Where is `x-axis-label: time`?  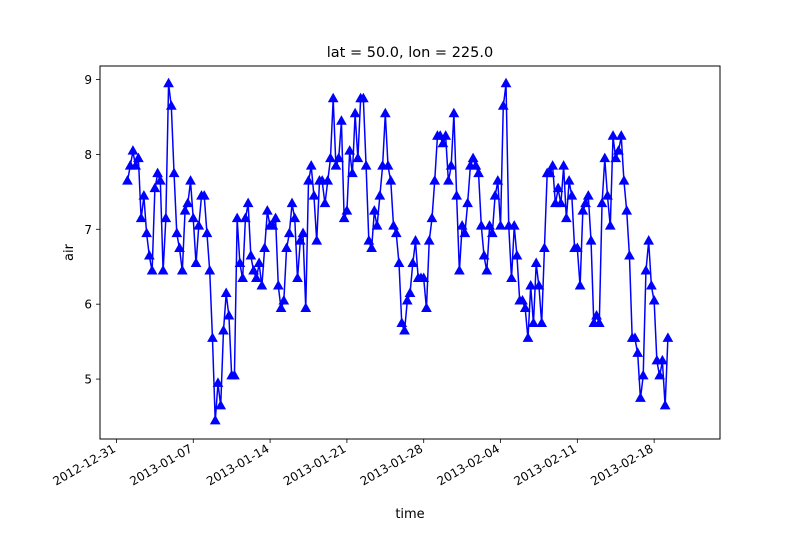
x-axis-label: time is located at coordinates (409, 514).